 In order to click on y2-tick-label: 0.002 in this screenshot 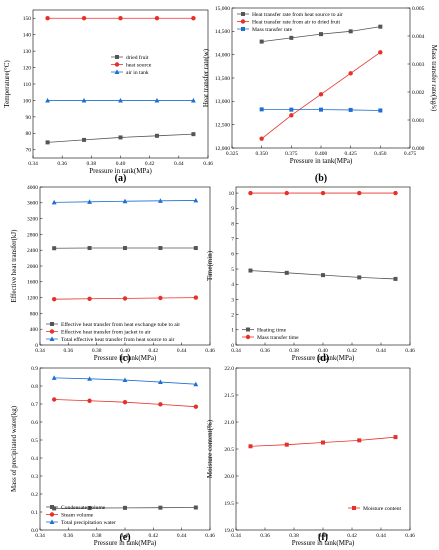, I will do `click(418, 93)`.